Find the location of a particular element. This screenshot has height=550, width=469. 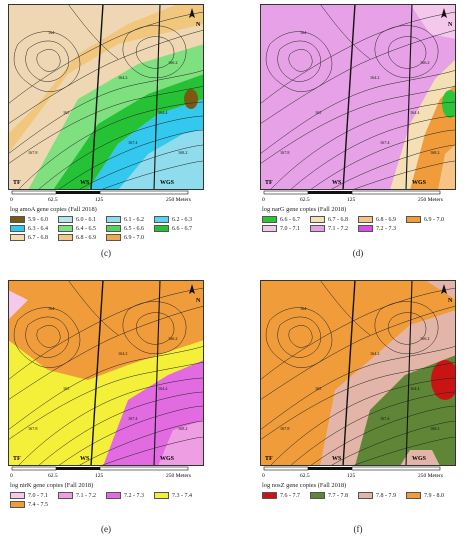

legend-label: 7.2 - 7.3 is located at coordinates (386, 228).